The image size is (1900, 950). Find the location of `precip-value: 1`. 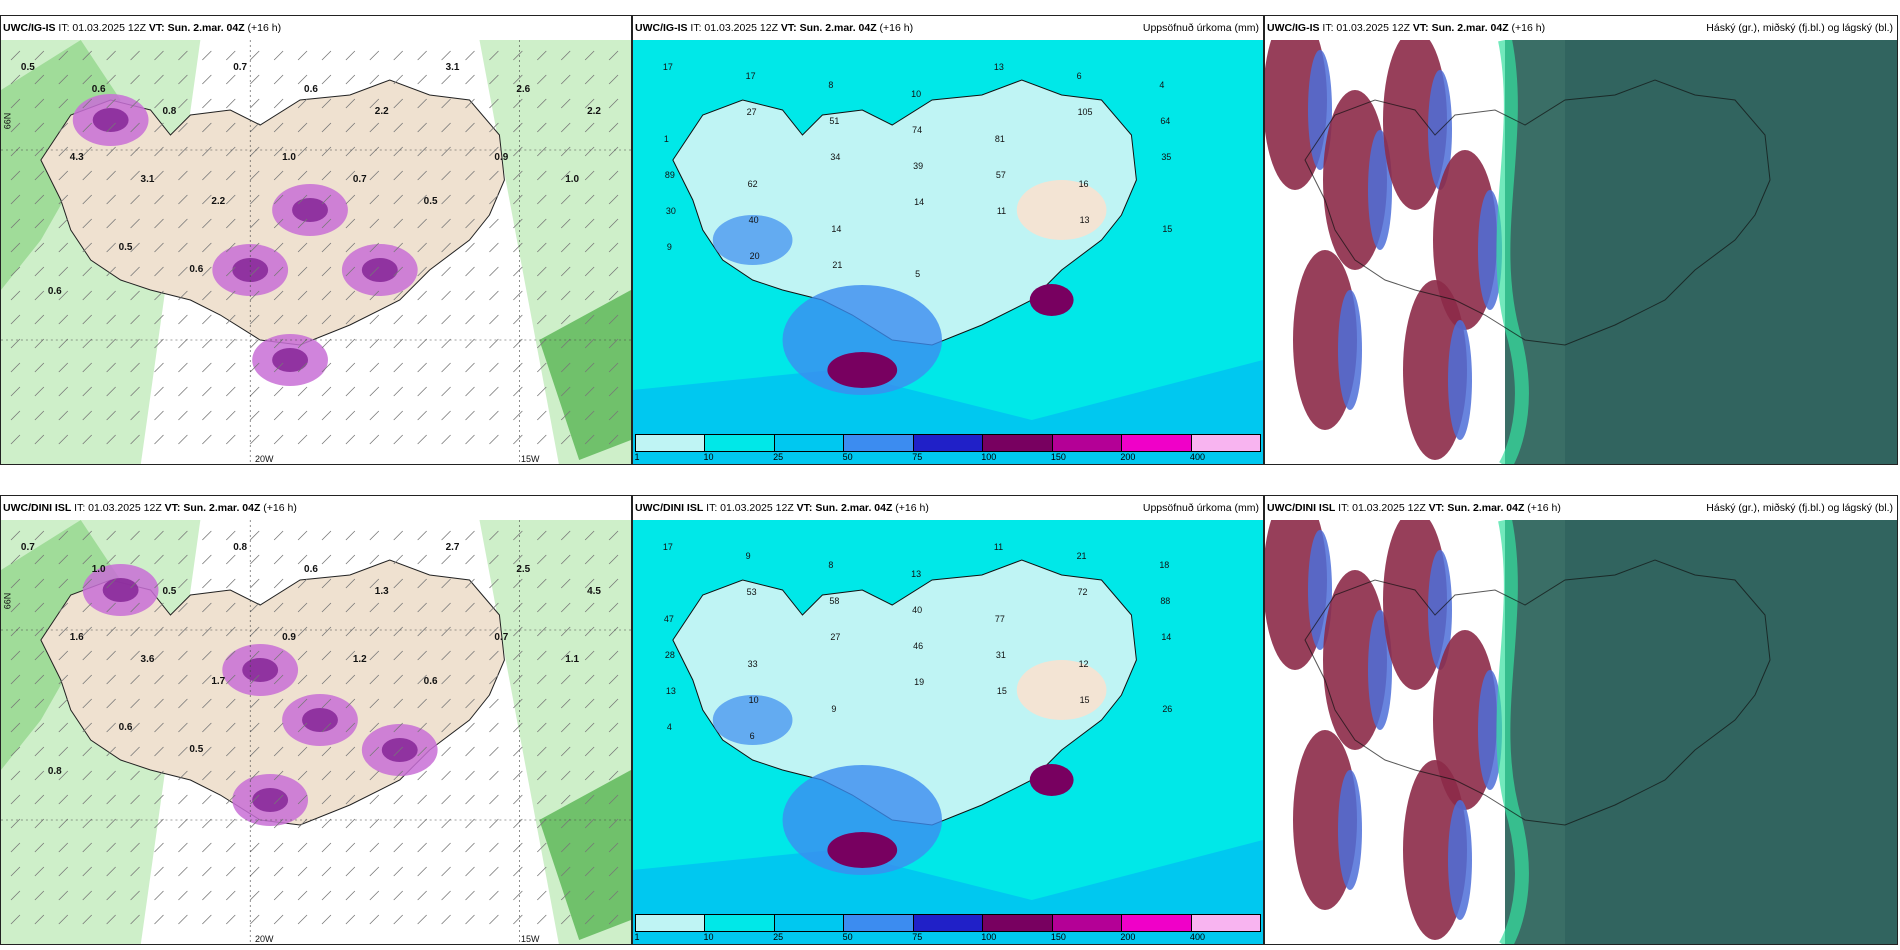

precip-value: 1 is located at coordinates (666, 139).